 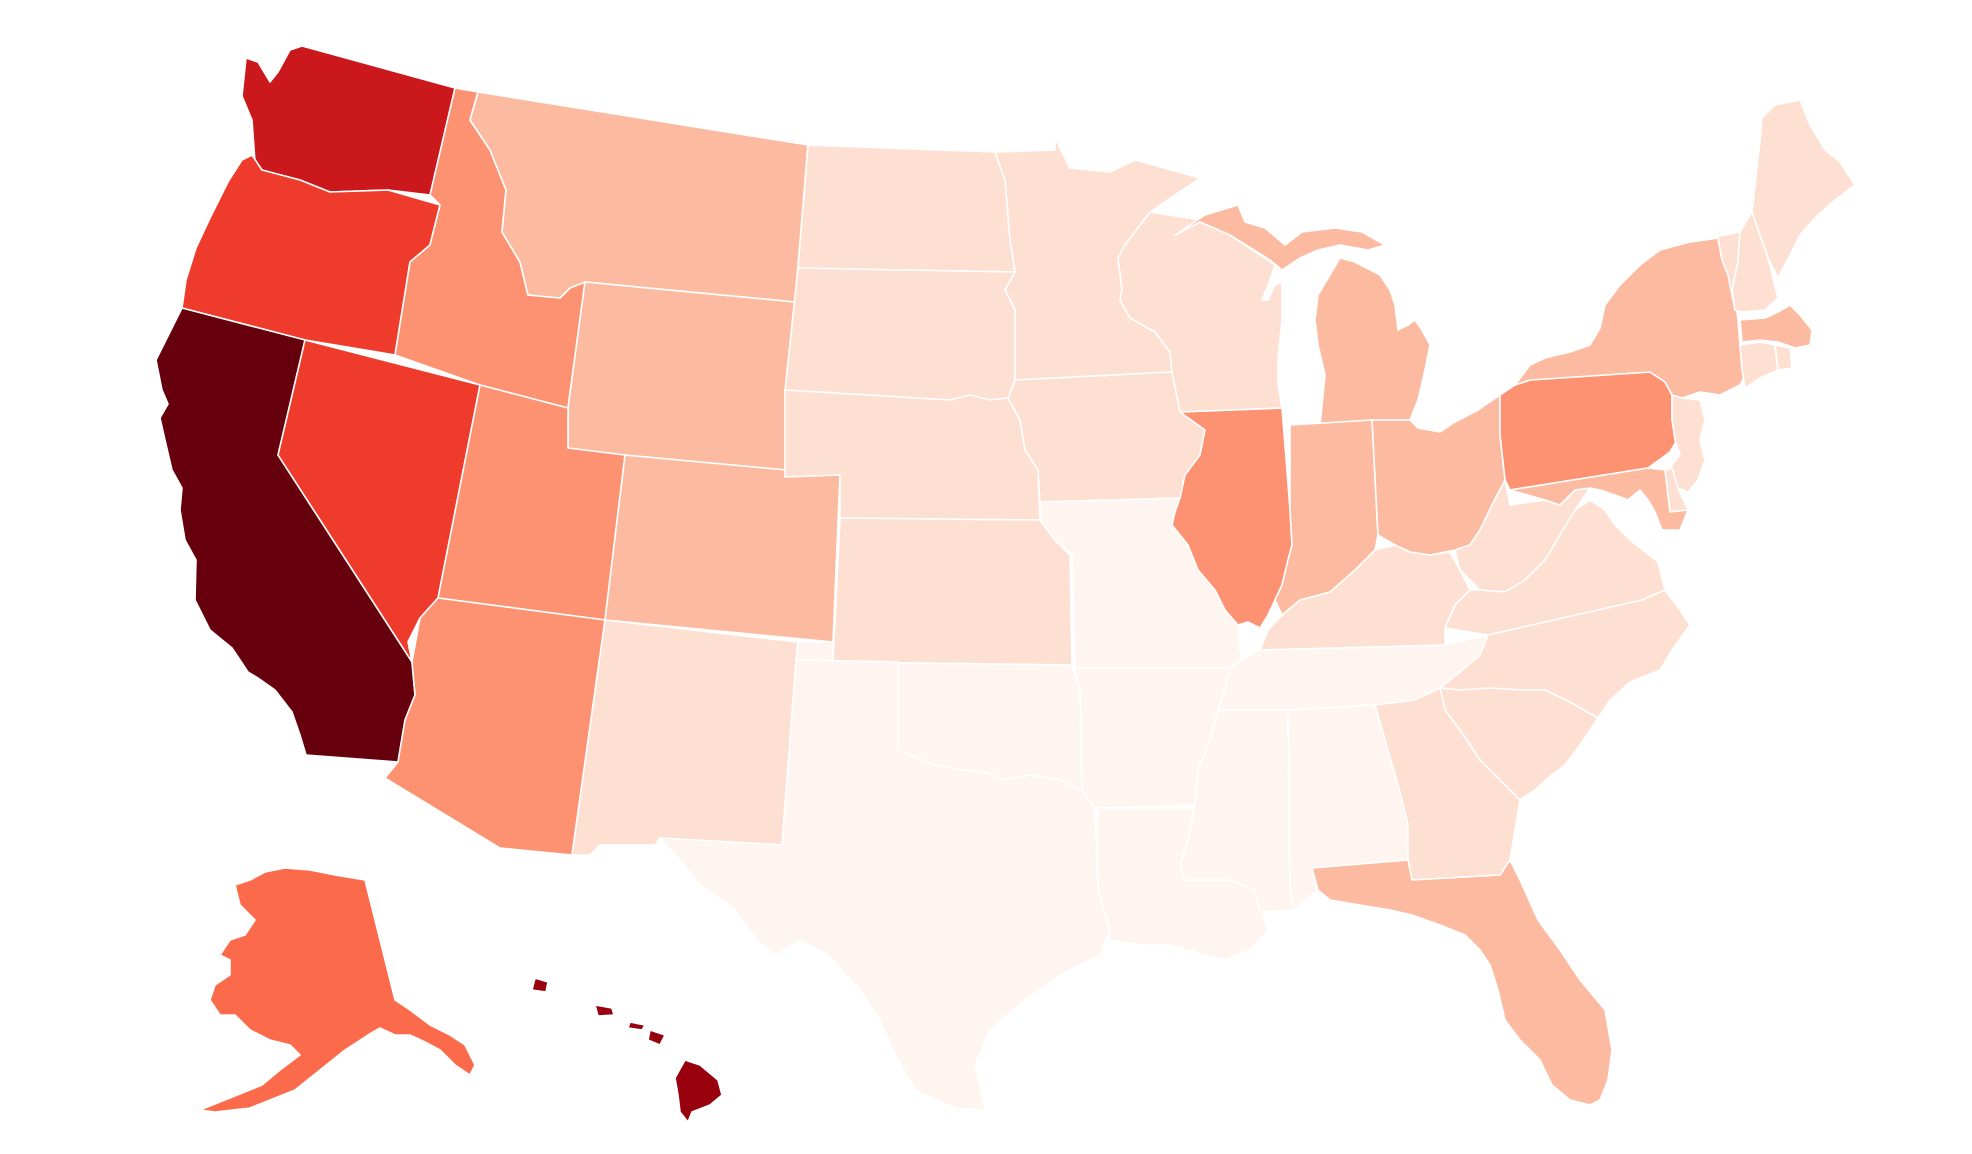 What do you see at coordinates (681, 379) in the screenshot?
I see `state-WY` at bounding box center [681, 379].